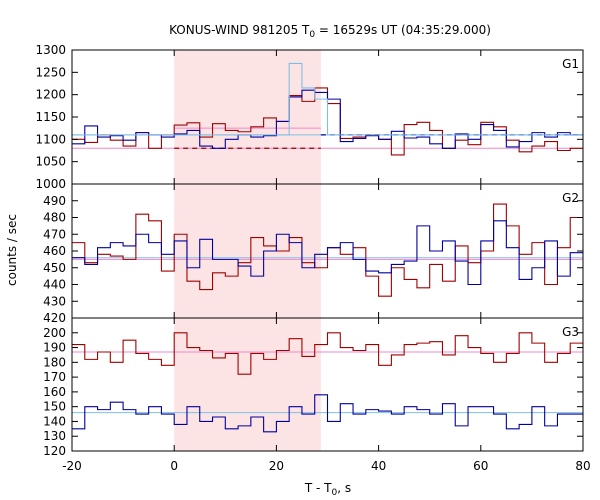 The height and width of the screenshot is (500, 600). Describe the element at coordinates (54, 421) in the screenshot. I see `y-tick-label: 140` at that location.